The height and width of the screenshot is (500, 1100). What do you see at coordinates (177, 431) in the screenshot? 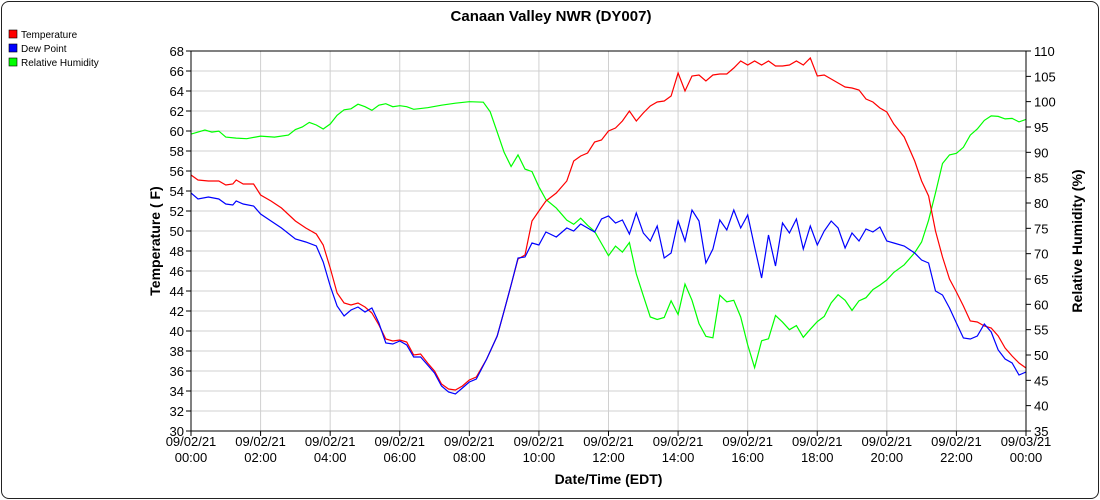
I see `y-left-tick-label: 30` at bounding box center [177, 431].